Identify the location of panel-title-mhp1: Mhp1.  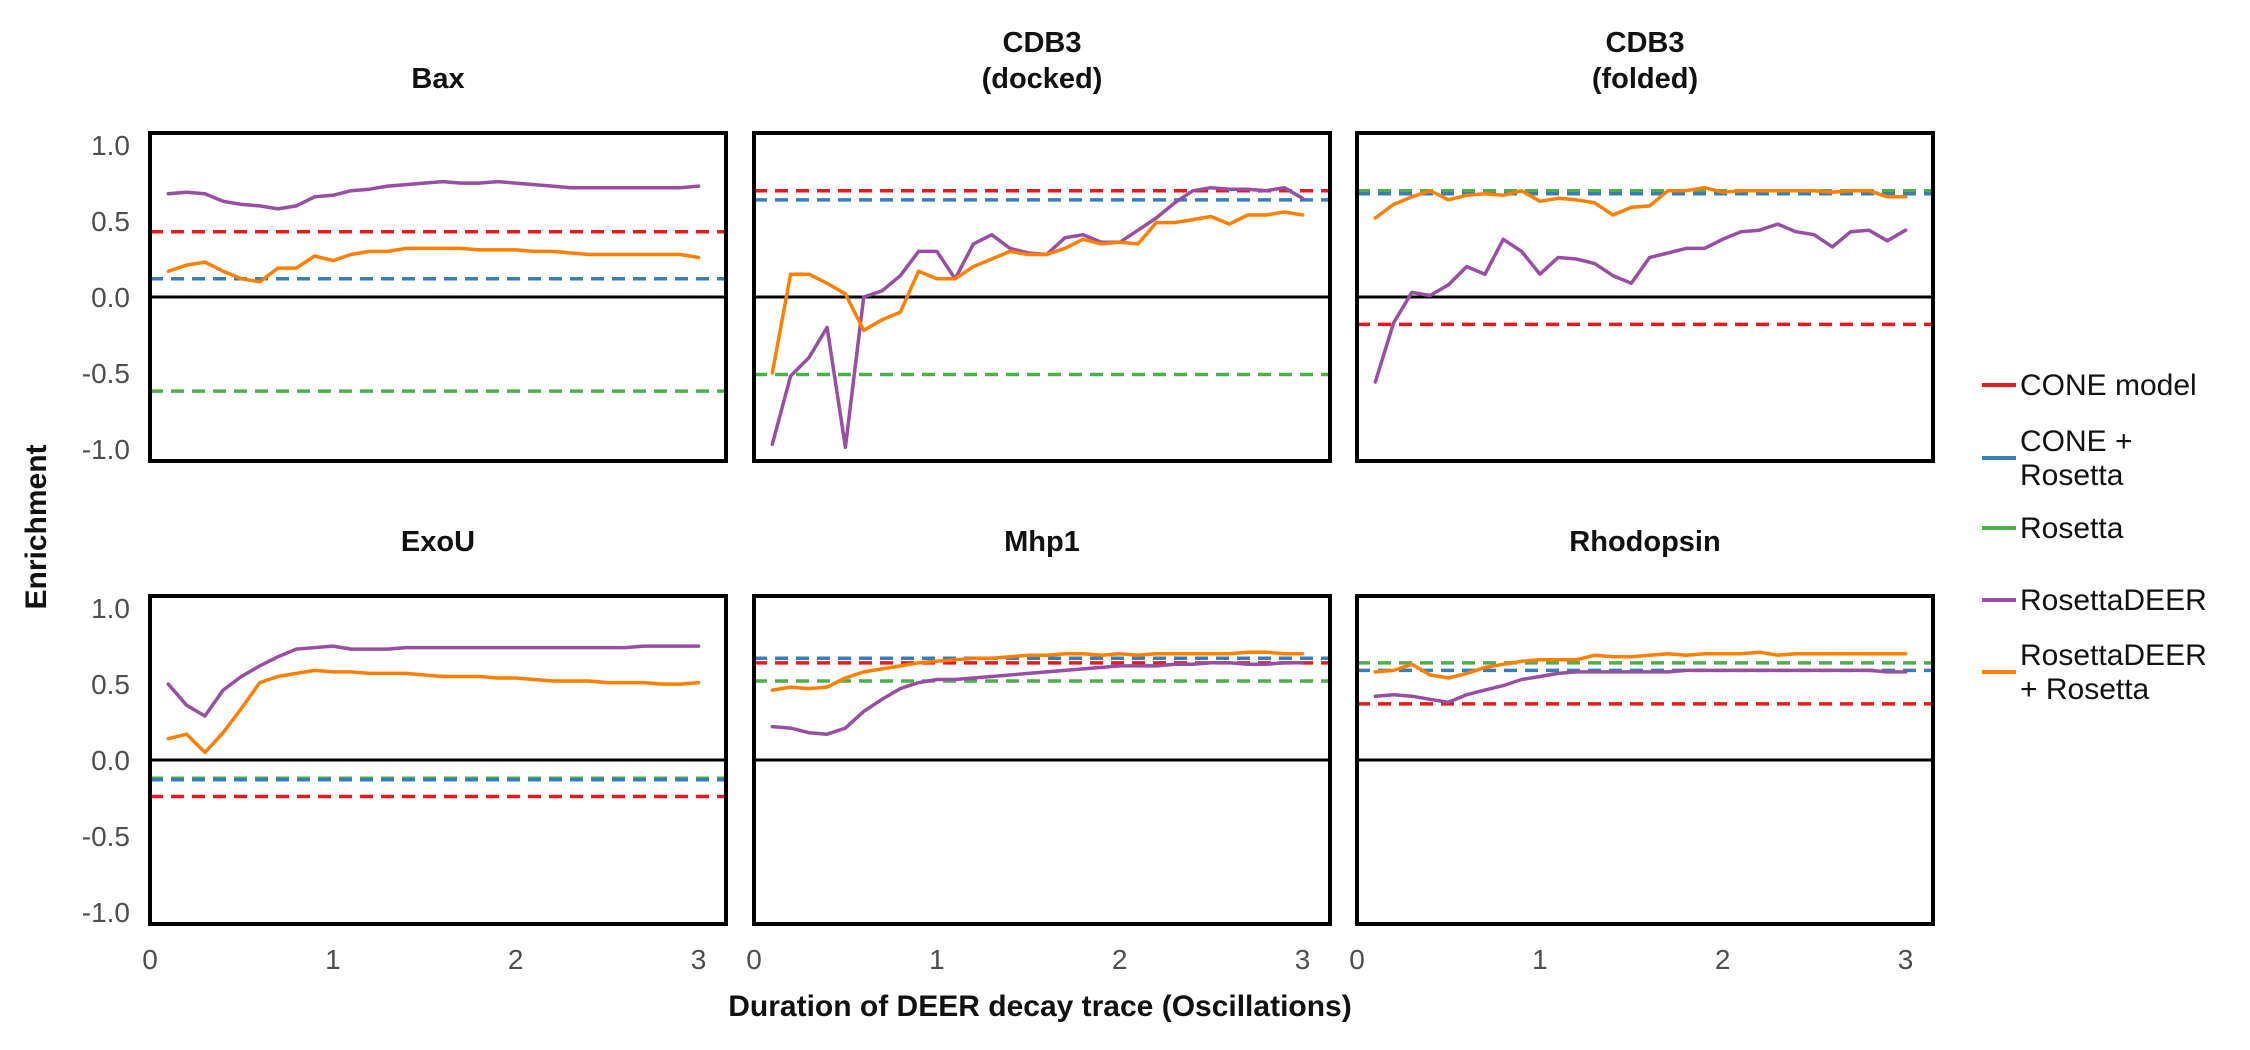
(1042, 542).